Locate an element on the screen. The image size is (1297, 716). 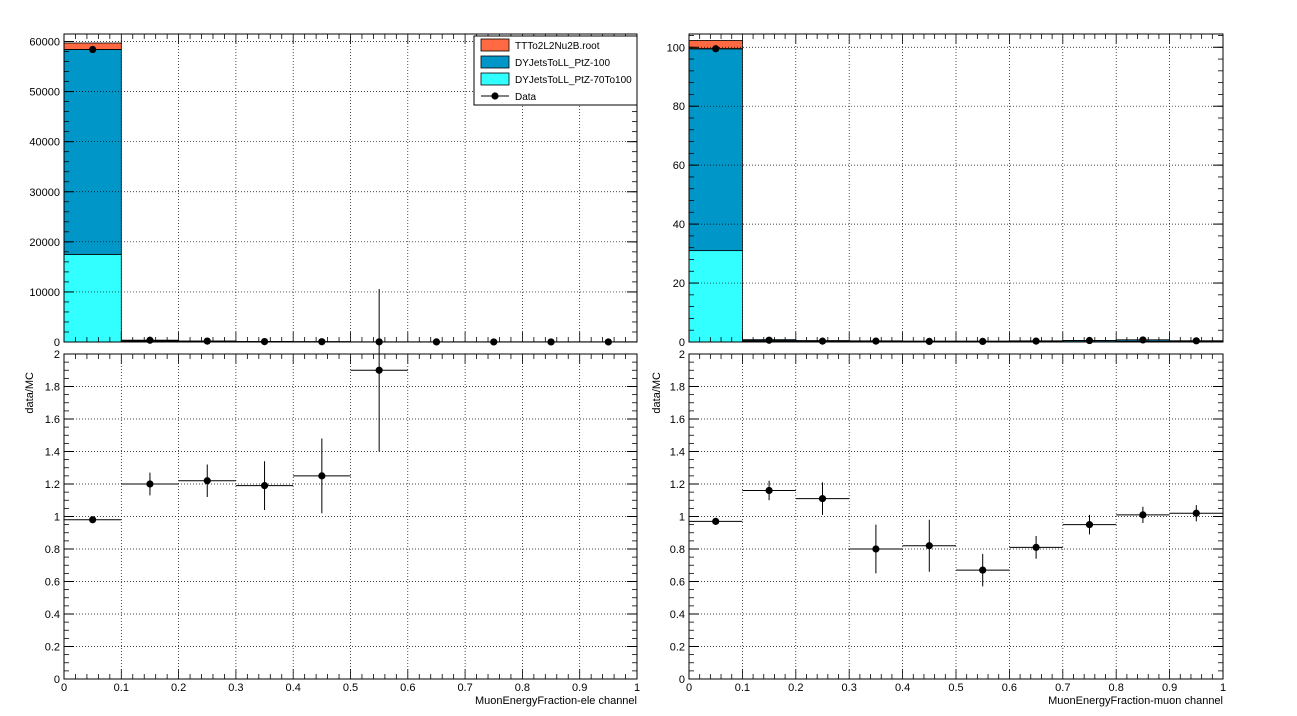
legend-label-1: DYJetsToLL_PtZ-100 is located at coordinates (562, 63).